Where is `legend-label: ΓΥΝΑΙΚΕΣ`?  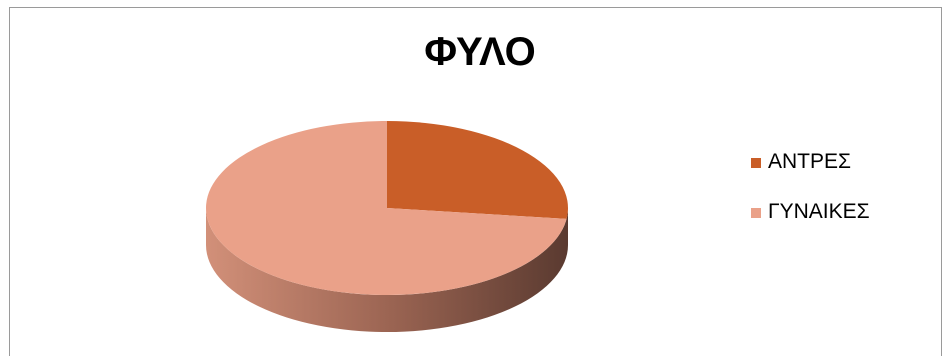
legend-label: ΓΥΝΑΙΚΕΣ is located at coordinates (819, 211).